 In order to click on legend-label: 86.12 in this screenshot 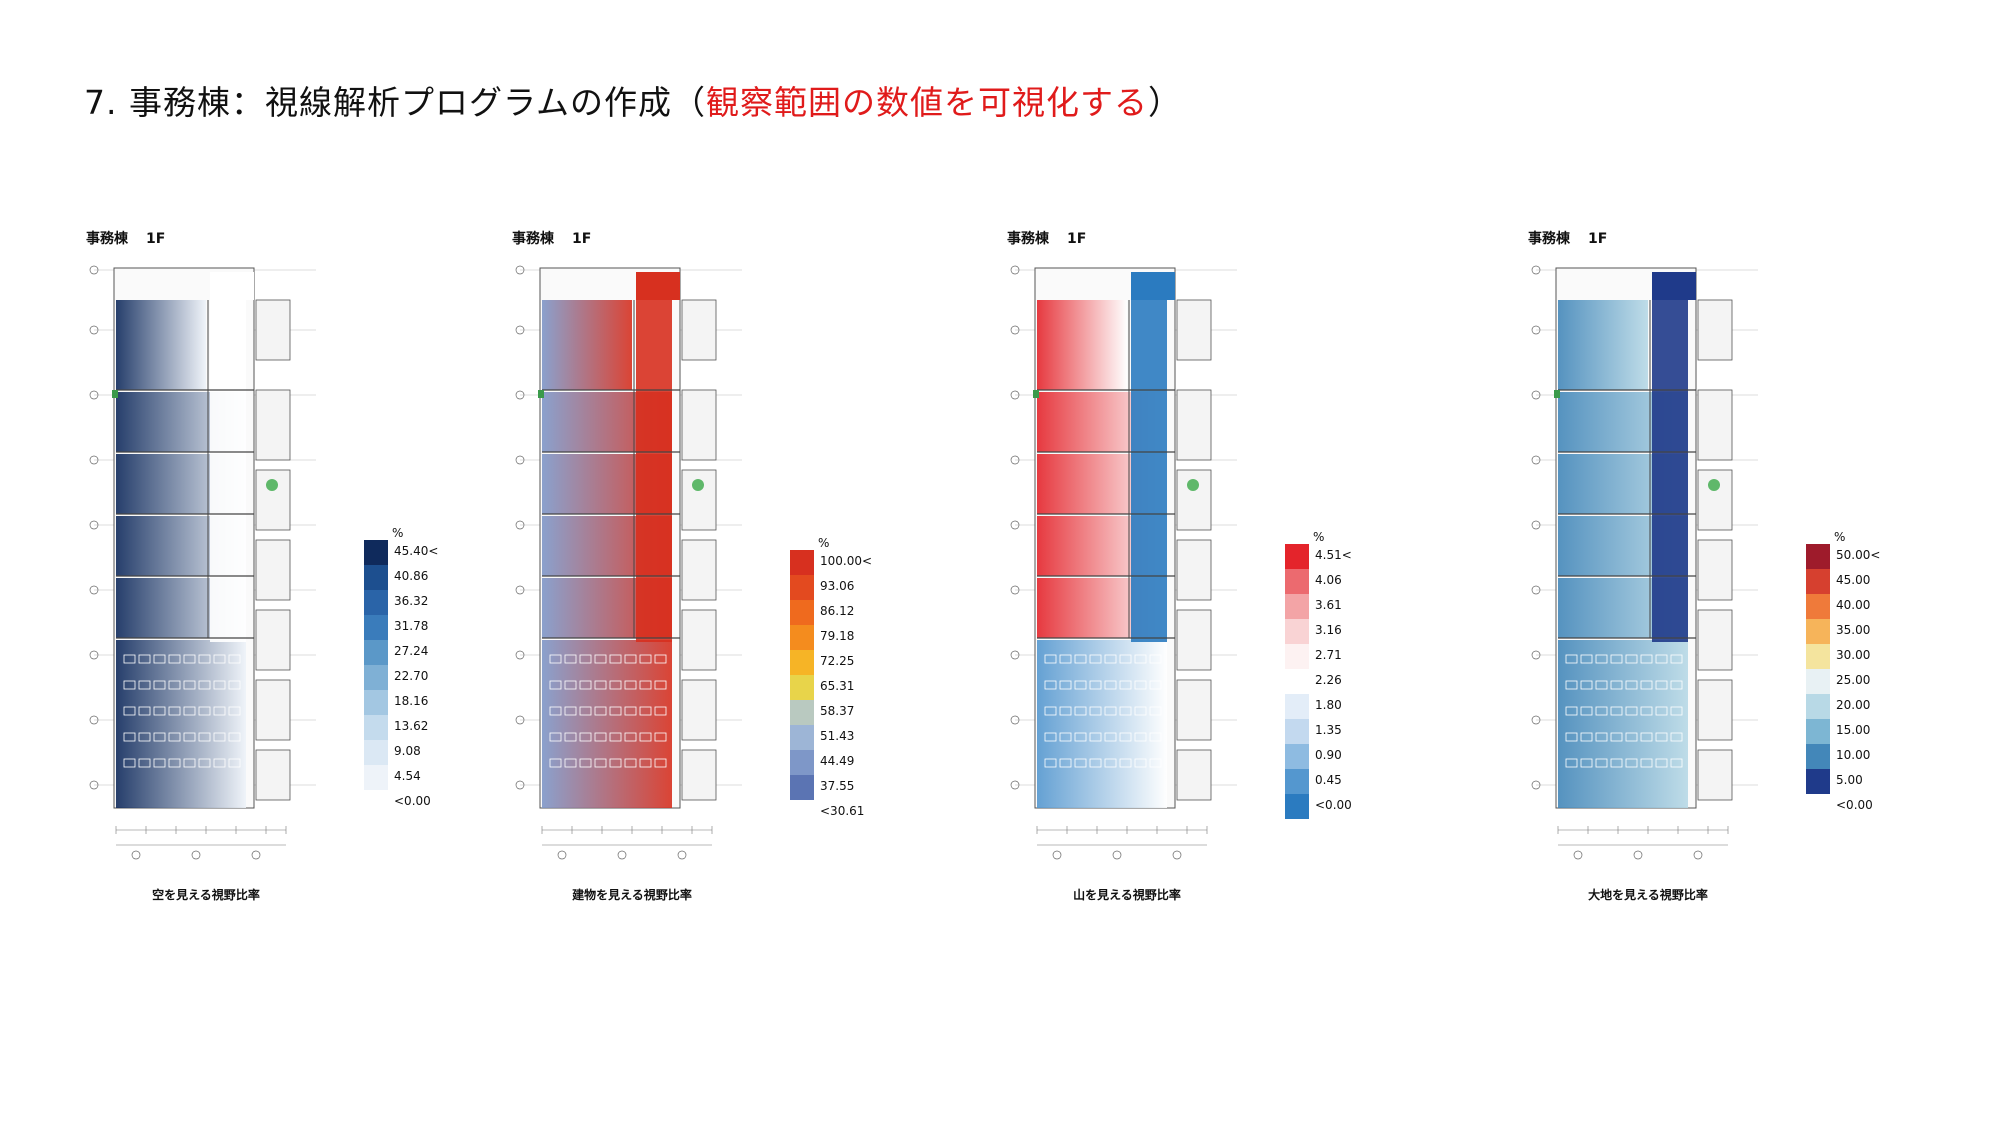, I will do `click(837, 611)`.